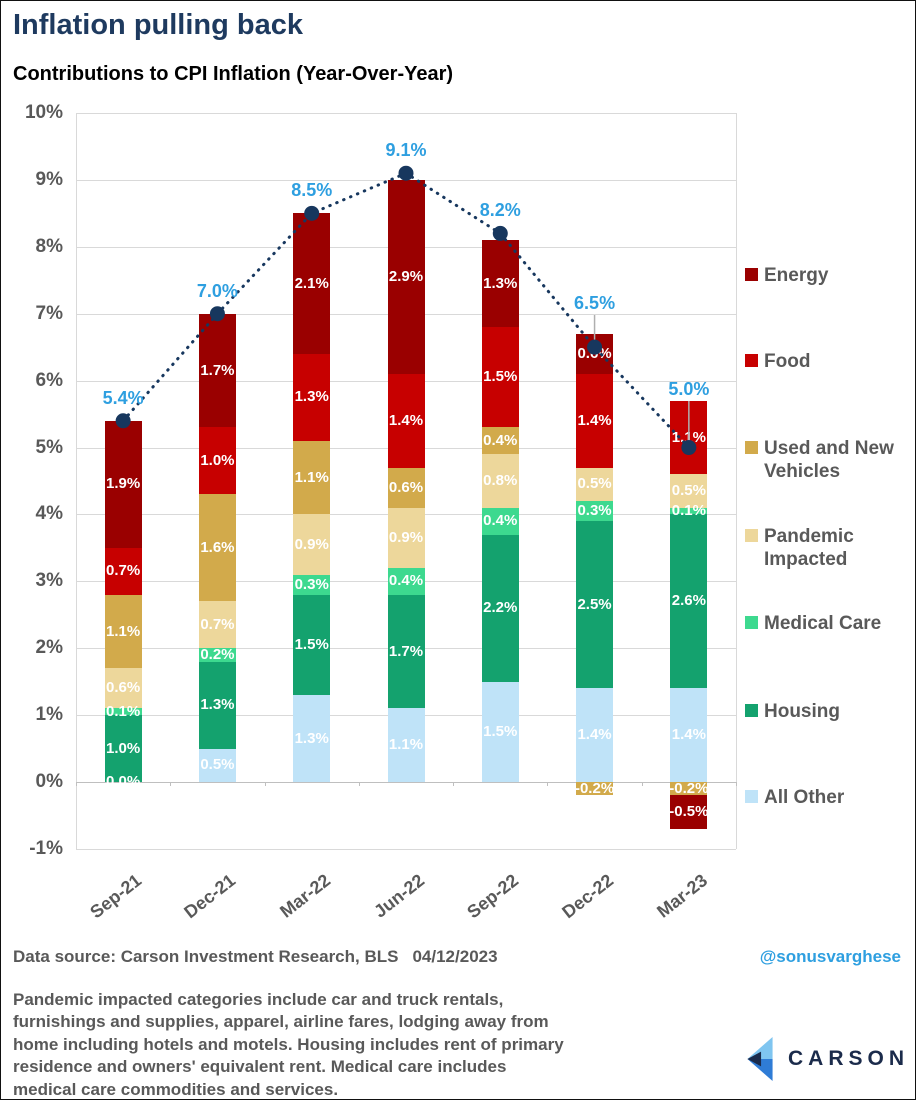 This screenshot has width=916, height=1100. Describe the element at coordinates (399, 896) in the screenshot. I see `x-axis-label: Jun-22` at that location.